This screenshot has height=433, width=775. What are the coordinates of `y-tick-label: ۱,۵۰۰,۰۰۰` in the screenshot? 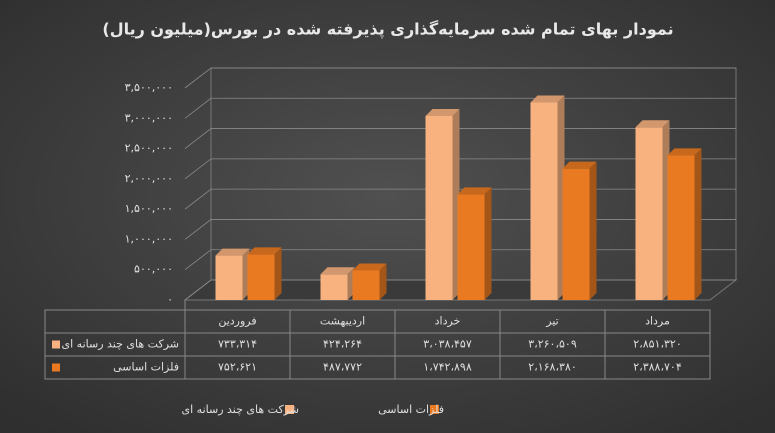 It's located at (149, 208).